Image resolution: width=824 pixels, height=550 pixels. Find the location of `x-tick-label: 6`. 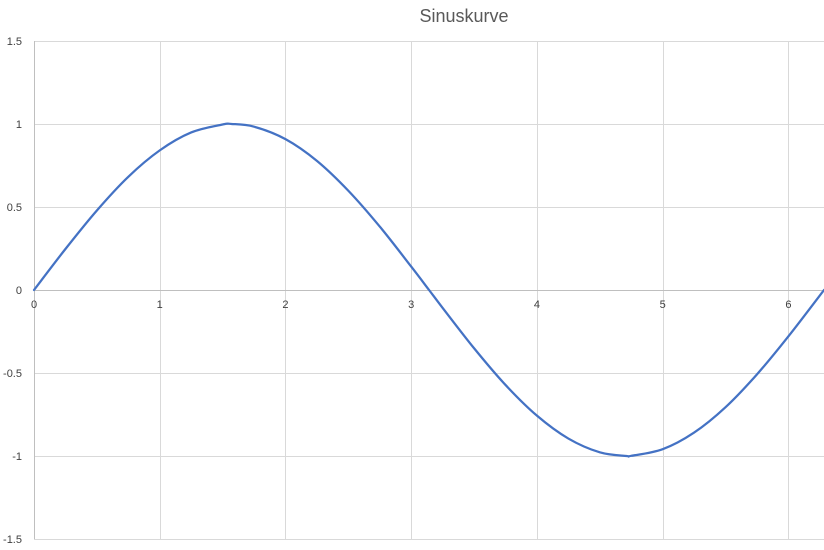

x-tick-label: 6 is located at coordinates (788, 305).